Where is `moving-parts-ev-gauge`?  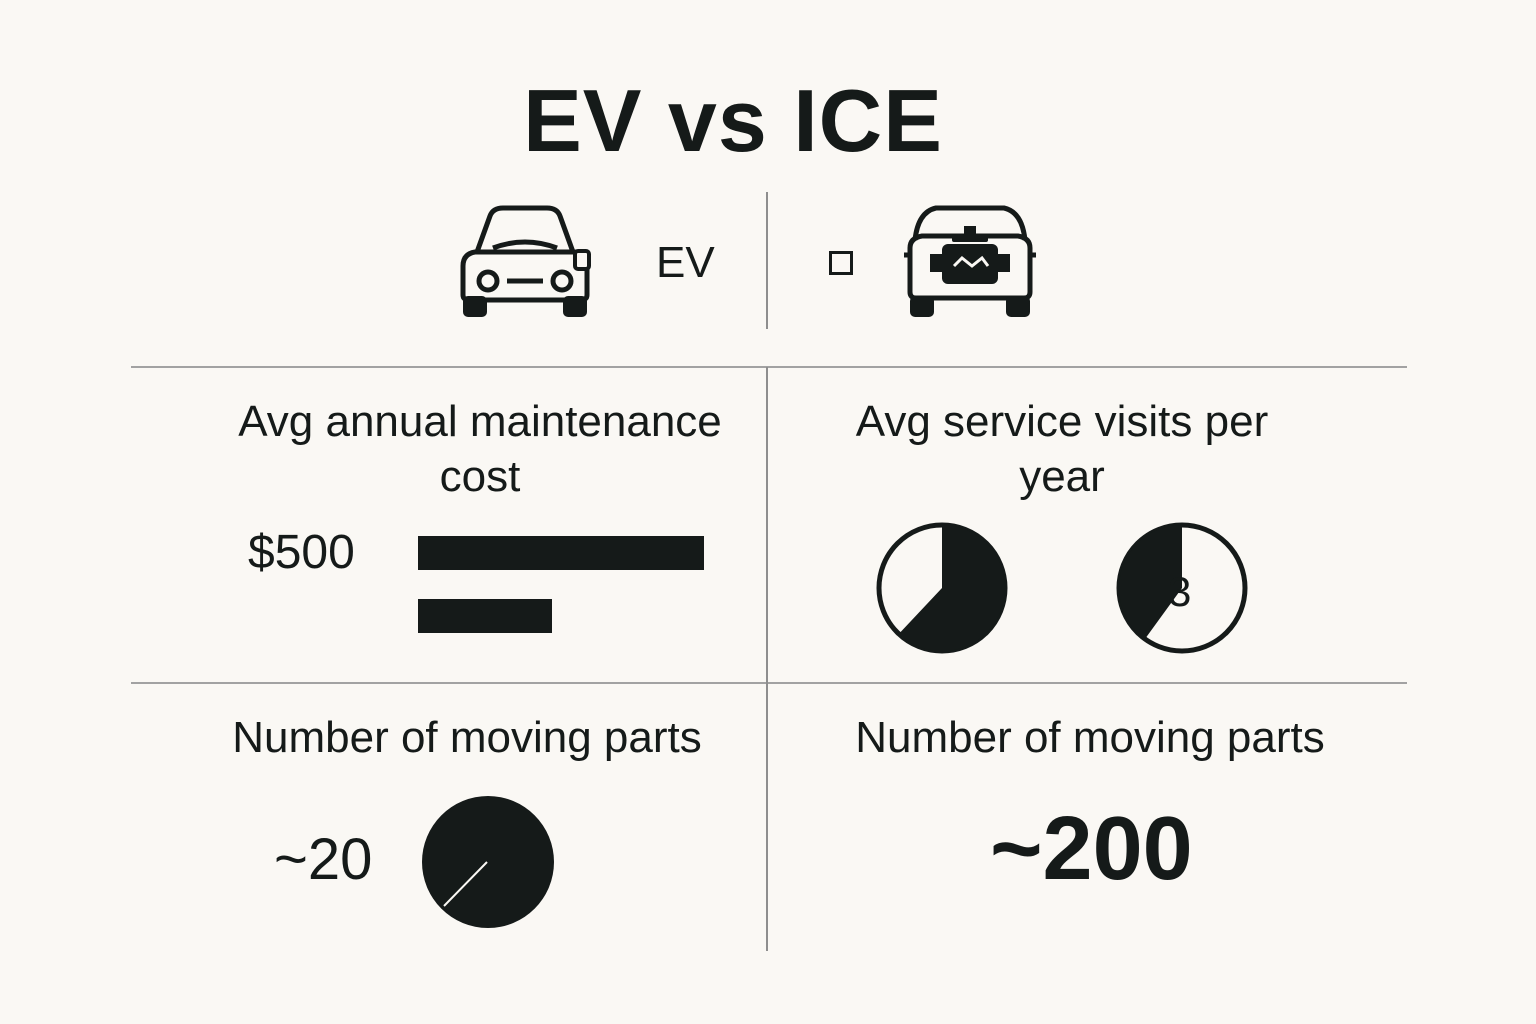 moving-parts-ev-gauge is located at coordinates (488, 862).